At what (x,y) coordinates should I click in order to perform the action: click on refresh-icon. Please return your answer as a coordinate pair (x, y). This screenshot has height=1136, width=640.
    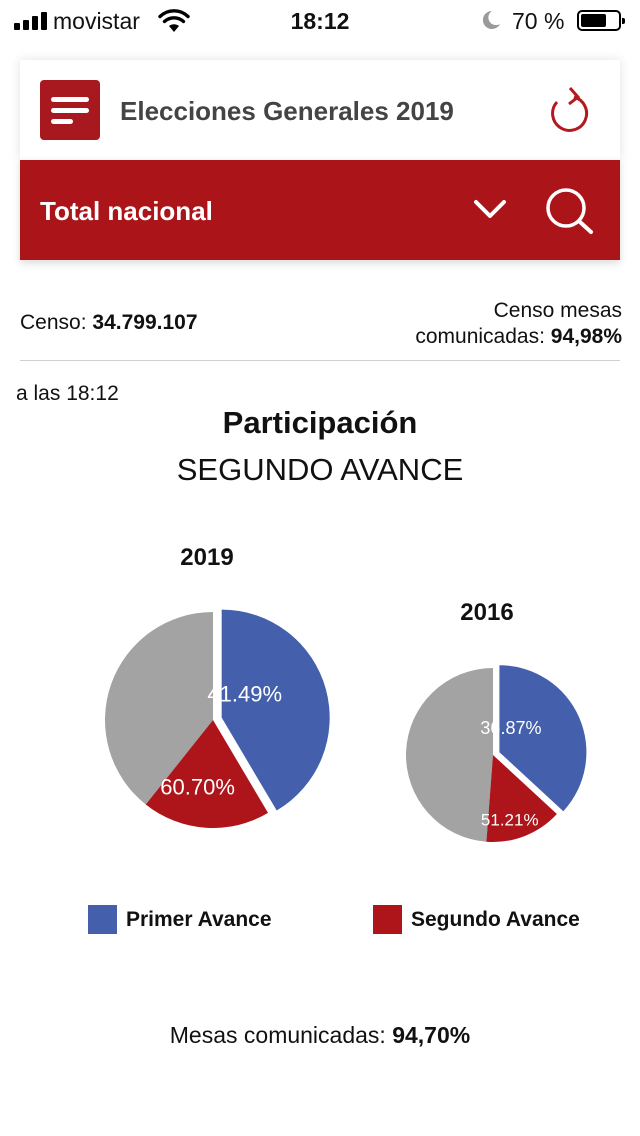
    Looking at the image, I should click on (570, 110).